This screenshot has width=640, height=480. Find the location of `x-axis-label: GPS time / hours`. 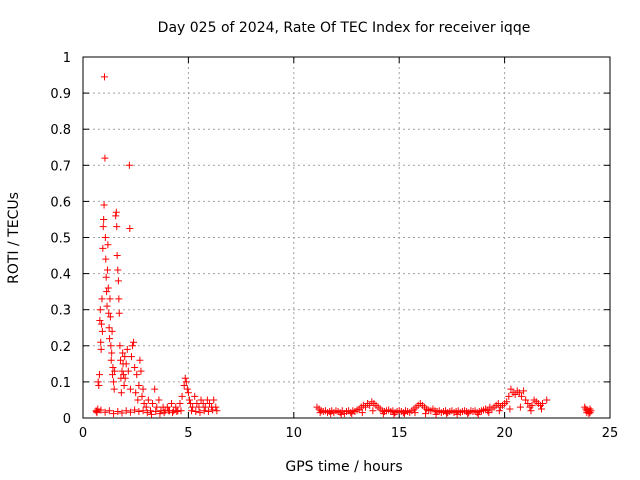

x-axis-label: GPS time / hours is located at coordinates (343, 467).